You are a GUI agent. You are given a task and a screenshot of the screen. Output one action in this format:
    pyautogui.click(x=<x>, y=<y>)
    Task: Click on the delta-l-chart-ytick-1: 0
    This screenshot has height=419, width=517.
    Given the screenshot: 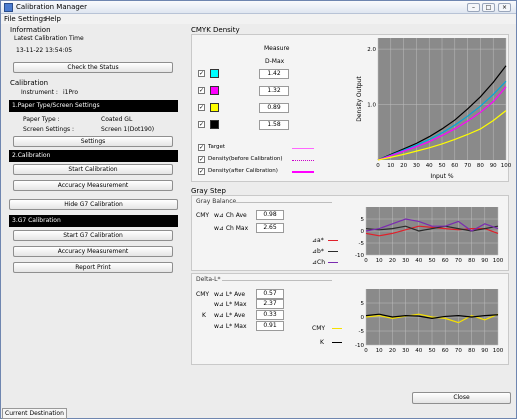 What is the action you would take?
    pyautogui.click(x=363, y=318)
    